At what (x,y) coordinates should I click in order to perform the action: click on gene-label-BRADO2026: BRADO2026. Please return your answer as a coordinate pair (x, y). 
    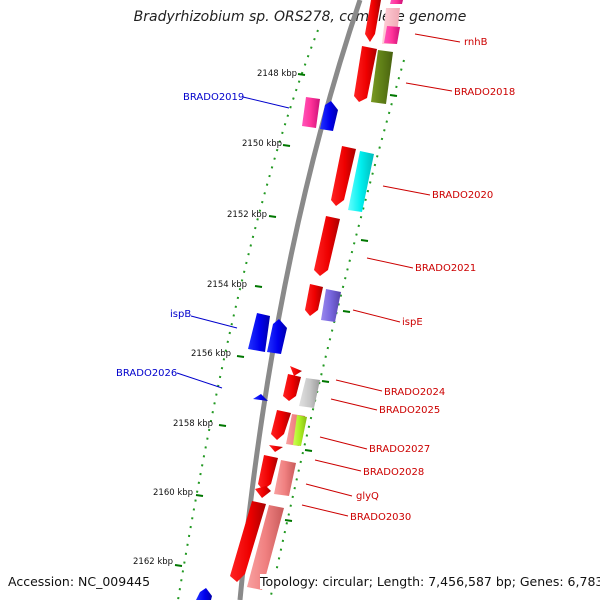
    Looking at the image, I should click on (146, 373).